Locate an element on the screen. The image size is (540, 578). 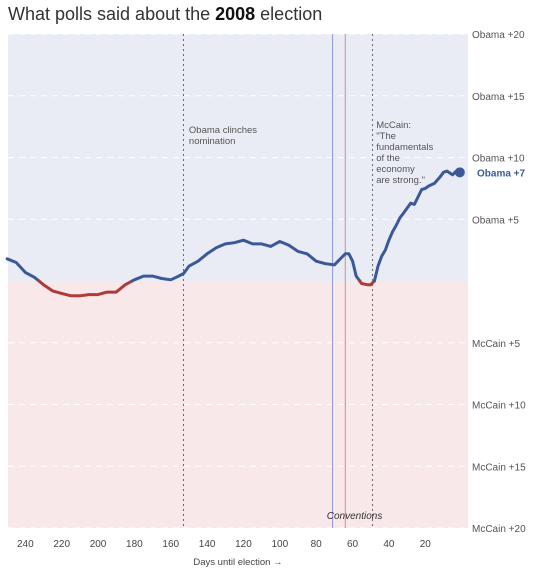
annotation-text: McCain: is located at coordinates (393, 125).